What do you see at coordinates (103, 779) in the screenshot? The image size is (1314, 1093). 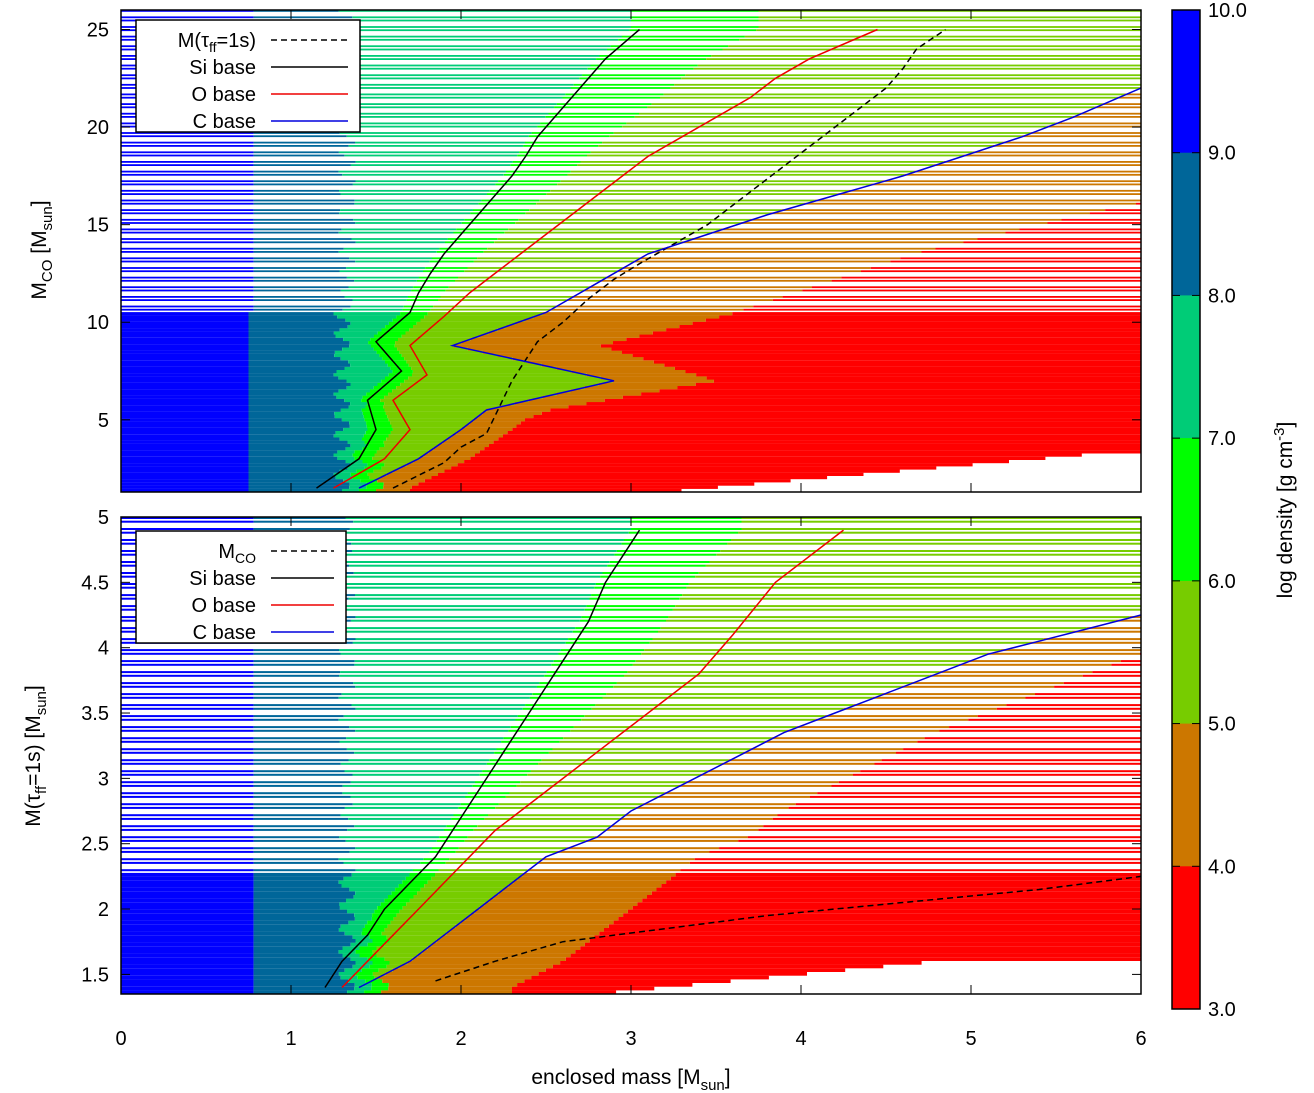 I see `bot-ytick-label: 3` at bounding box center [103, 779].